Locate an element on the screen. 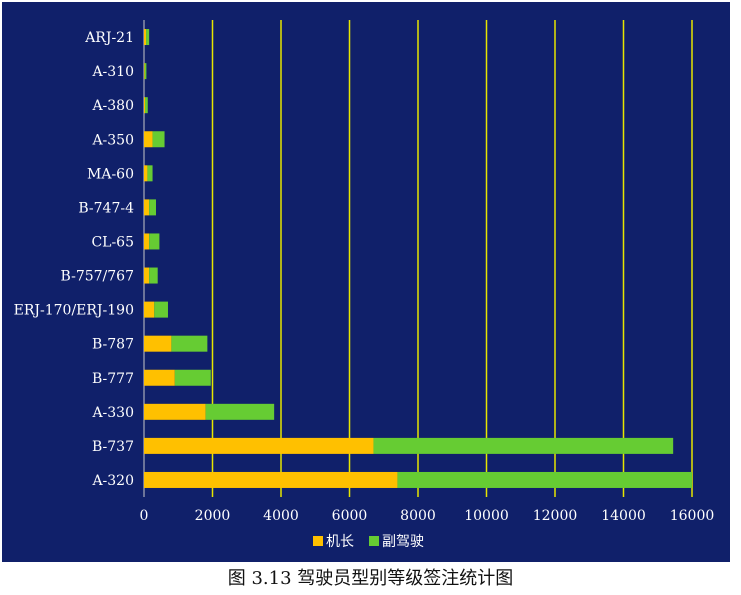  y-tick-label-b-777: B-777 is located at coordinates (113, 379).